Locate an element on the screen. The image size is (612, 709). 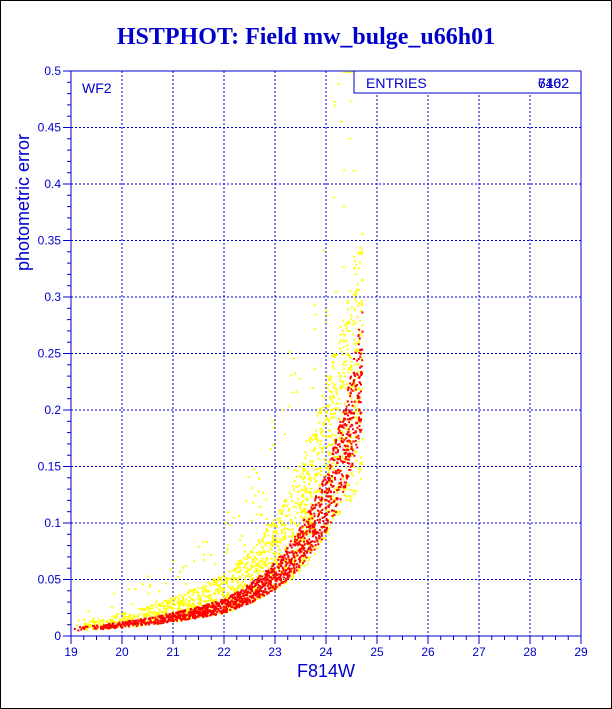
y-tick-label: 0.45 is located at coordinates (50, 128).